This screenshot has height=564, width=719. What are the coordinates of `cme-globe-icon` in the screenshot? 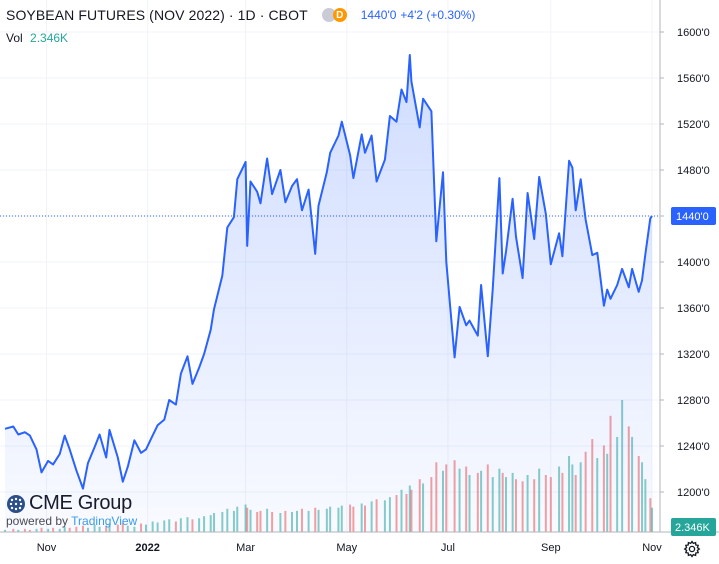 It's located at (16, 503).